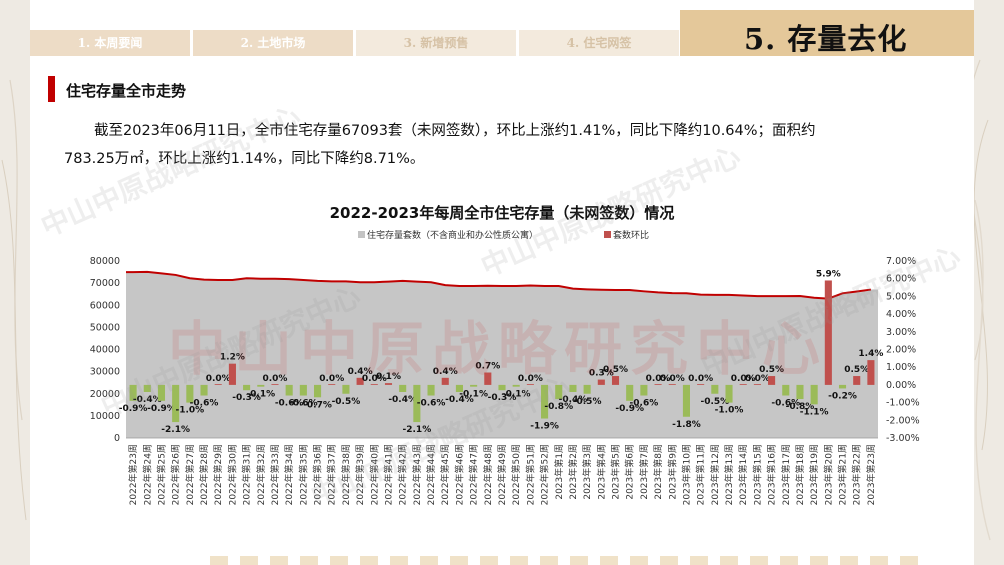 The width and height of the screenshot is (1004, 565). What do you see at coordinates (261, 474) in the screenshot?
I see `x-tick-label: 2022年第32周` at bounding box center [261, 474].